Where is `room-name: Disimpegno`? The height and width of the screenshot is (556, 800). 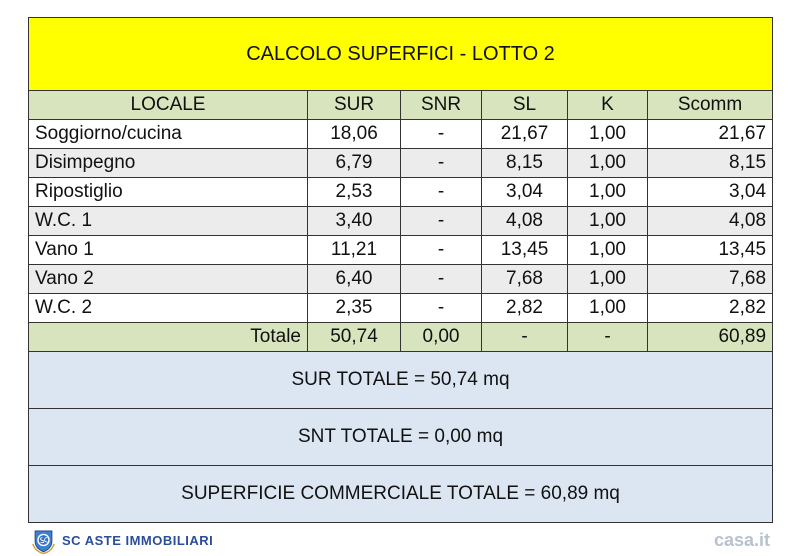 room-name: Disimpegno is located at coordinates (168, 163).